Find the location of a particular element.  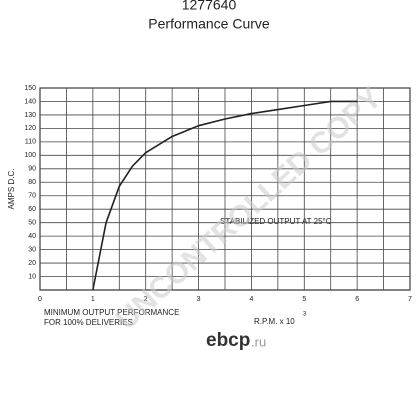

footnote: FOR 100% DELIVERIES is located at coordinates (88, 322).